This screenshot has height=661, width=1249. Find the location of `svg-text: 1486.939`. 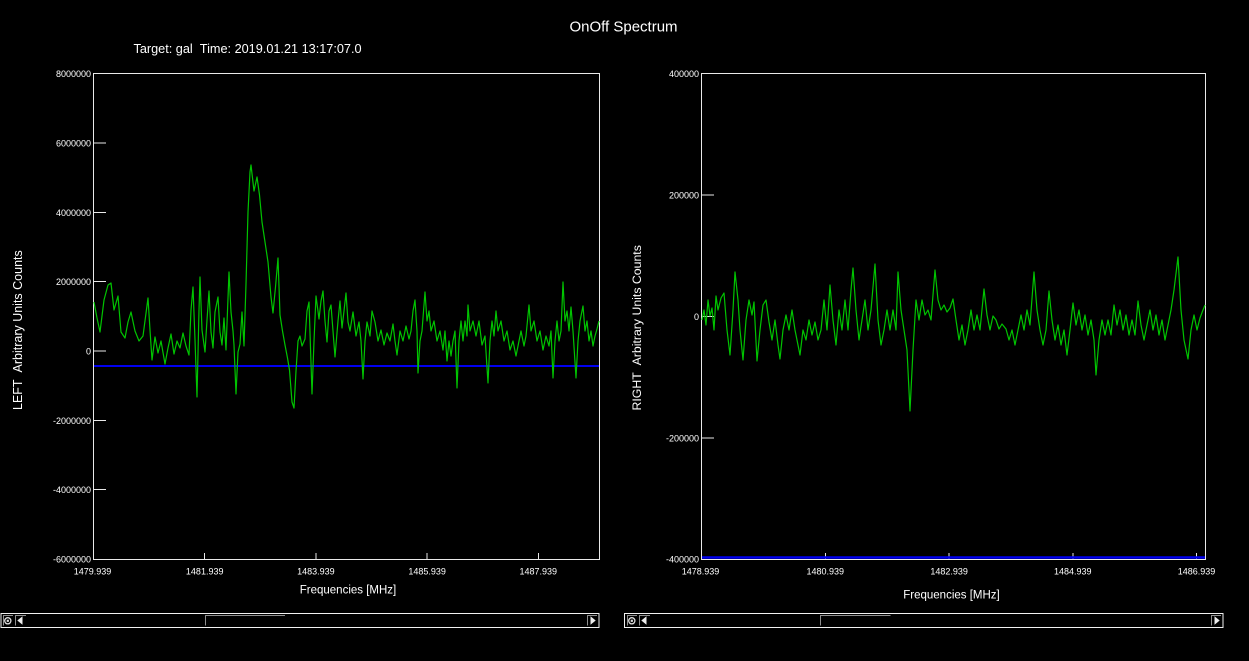

svg-text: 1486.939 is located at coordinates (1197, 572).